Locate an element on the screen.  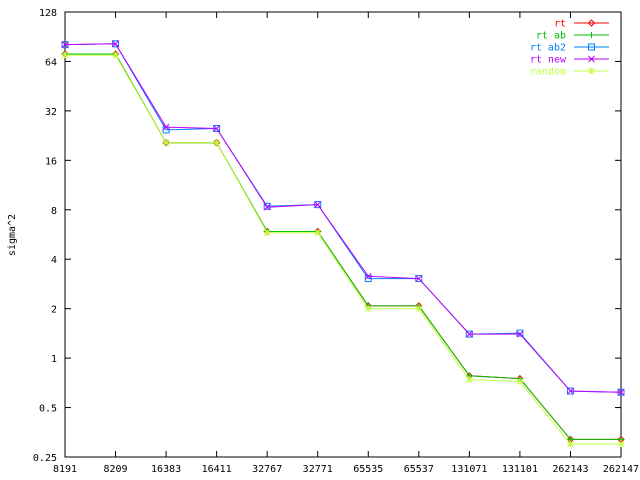
y-tick-label: 0.5 is located at coordinates (48, 409).